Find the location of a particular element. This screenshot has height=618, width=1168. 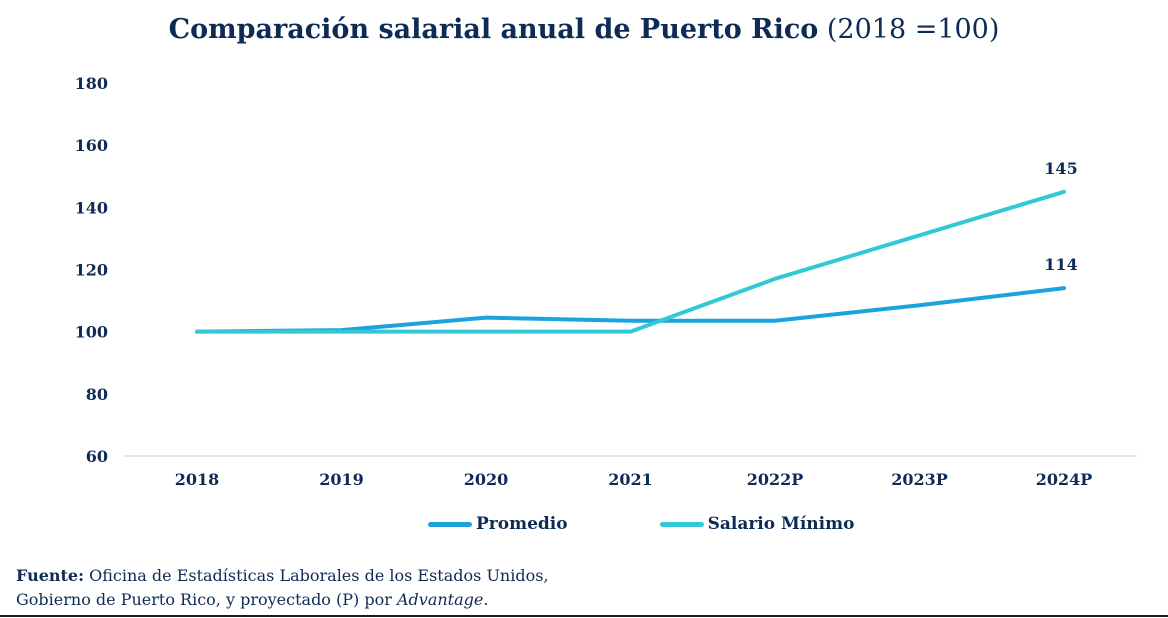

legend-label-promedio: Promedio is located at coordinates (522, 524).